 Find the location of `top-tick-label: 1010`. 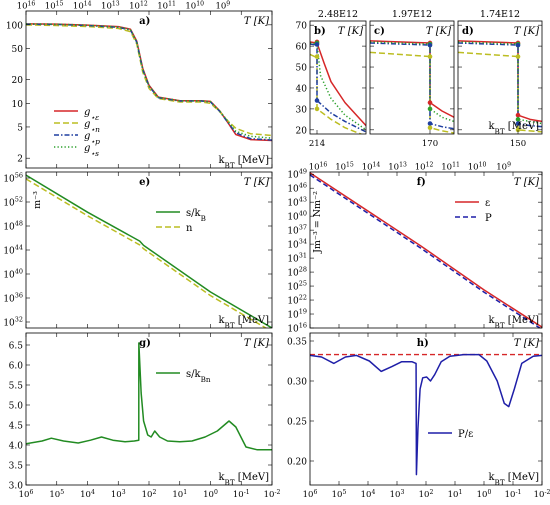

top-tick-label: 1010 is located at coordinates (477, 167).